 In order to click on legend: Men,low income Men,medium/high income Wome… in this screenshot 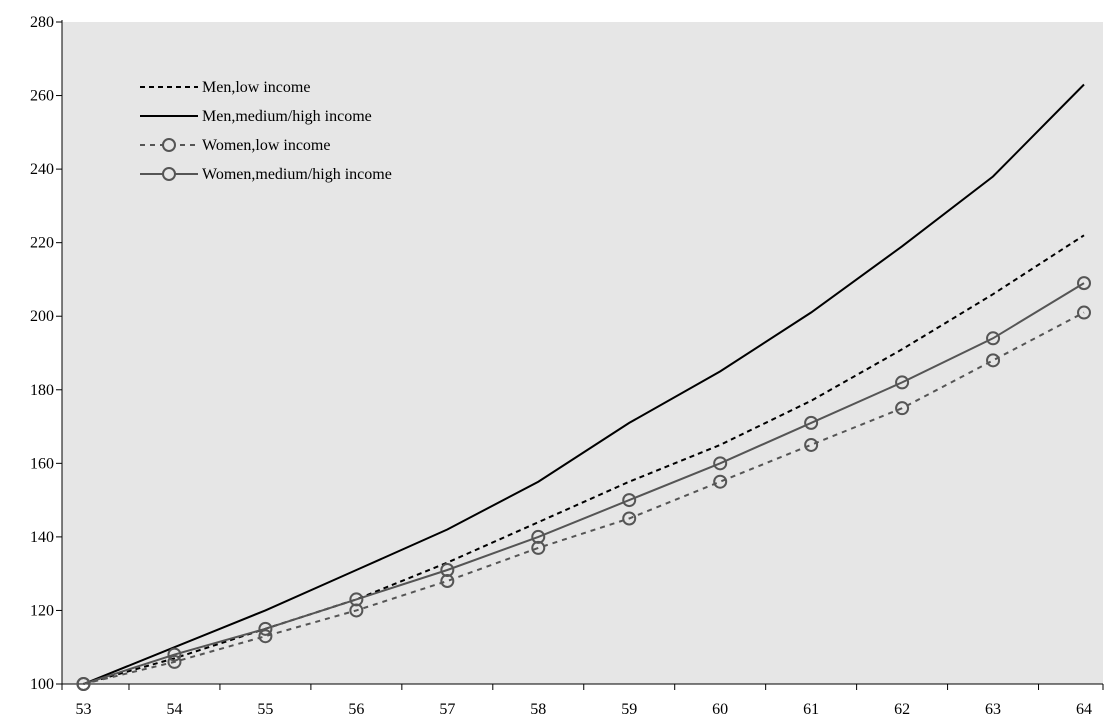, I will do `click(266, 131)`.